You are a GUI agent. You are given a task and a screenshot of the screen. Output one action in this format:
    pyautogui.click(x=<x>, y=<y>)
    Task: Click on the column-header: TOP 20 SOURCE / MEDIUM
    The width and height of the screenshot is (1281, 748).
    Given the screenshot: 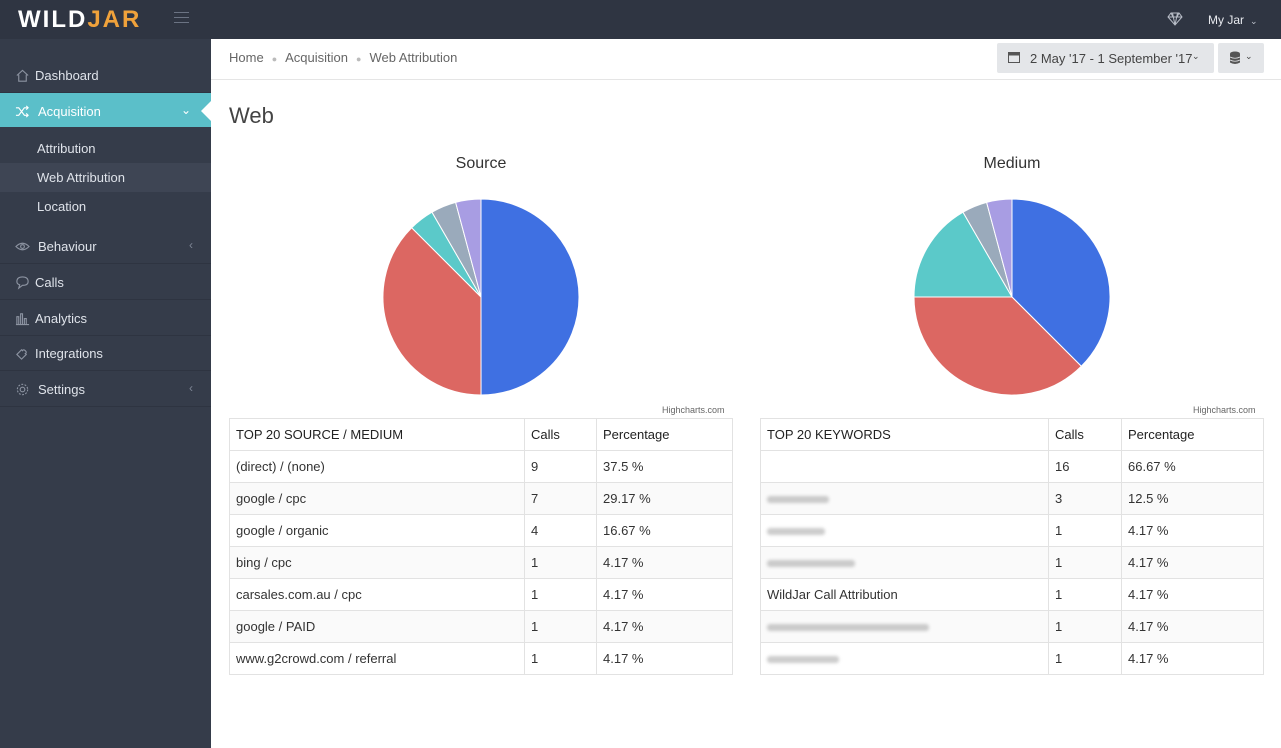 What is the action you would take?
    pyautogui.click(x=377, y=434)
    